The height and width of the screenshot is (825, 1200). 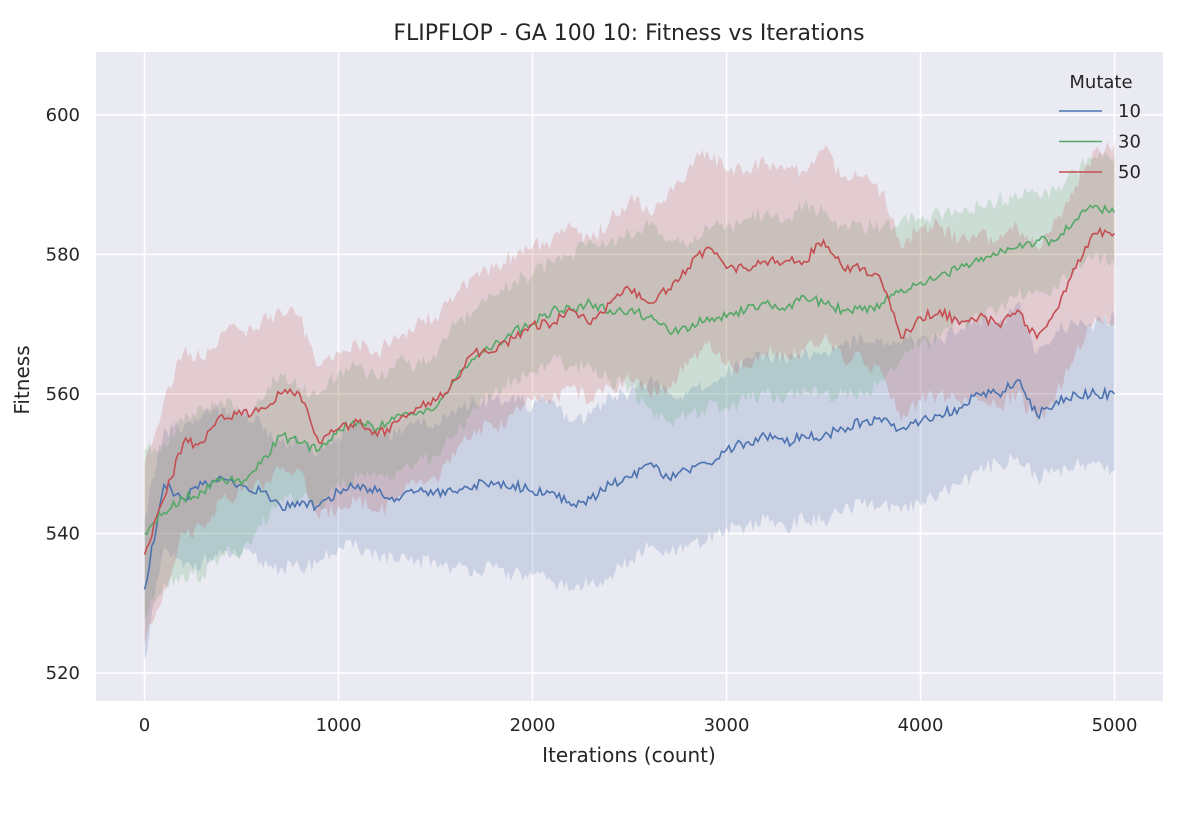 What do you see at coordinates (1129, 111) in the screenshot?
I see `legend-label-10: 10` at bounding box center [1129, 111].